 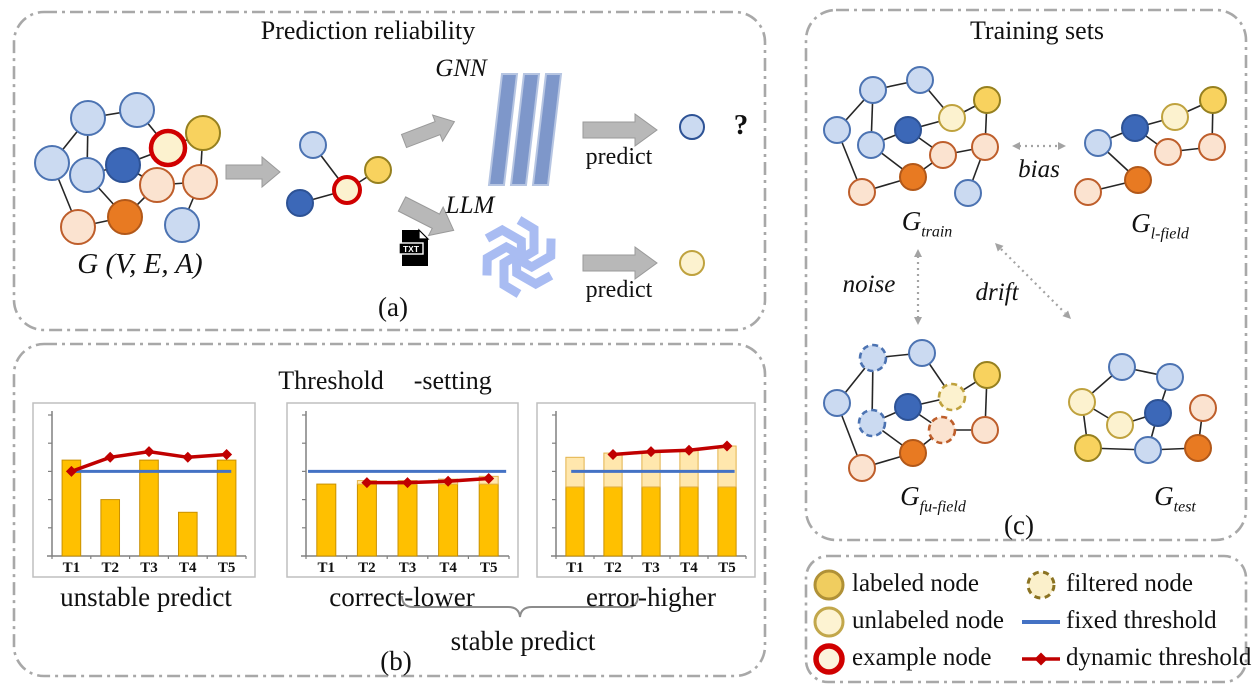 I want to click on graph-train, so click(x=912, y=136).